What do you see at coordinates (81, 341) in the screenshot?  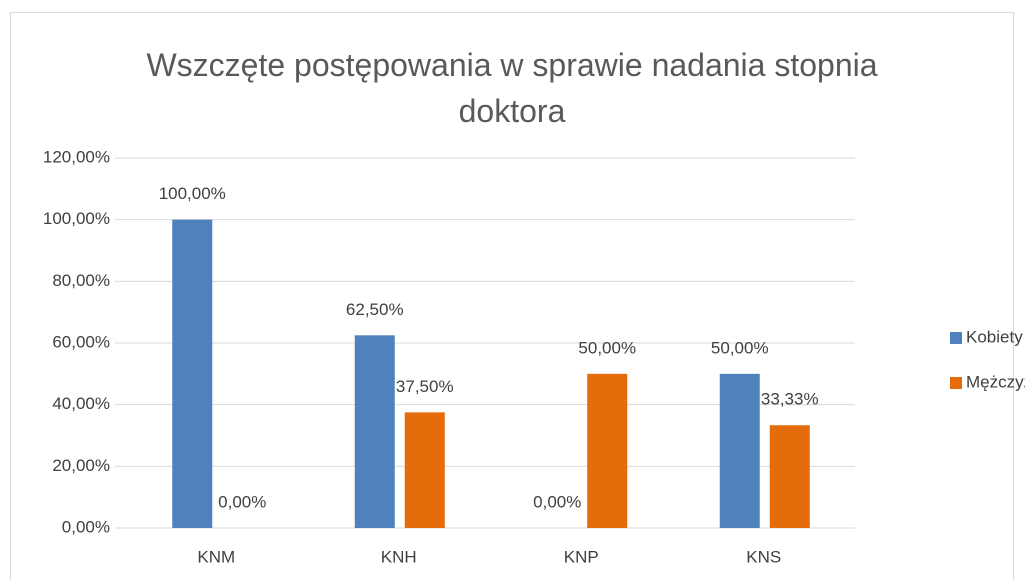 I see `y-tick-label: 60,00%` at bounding box center [81, 341].